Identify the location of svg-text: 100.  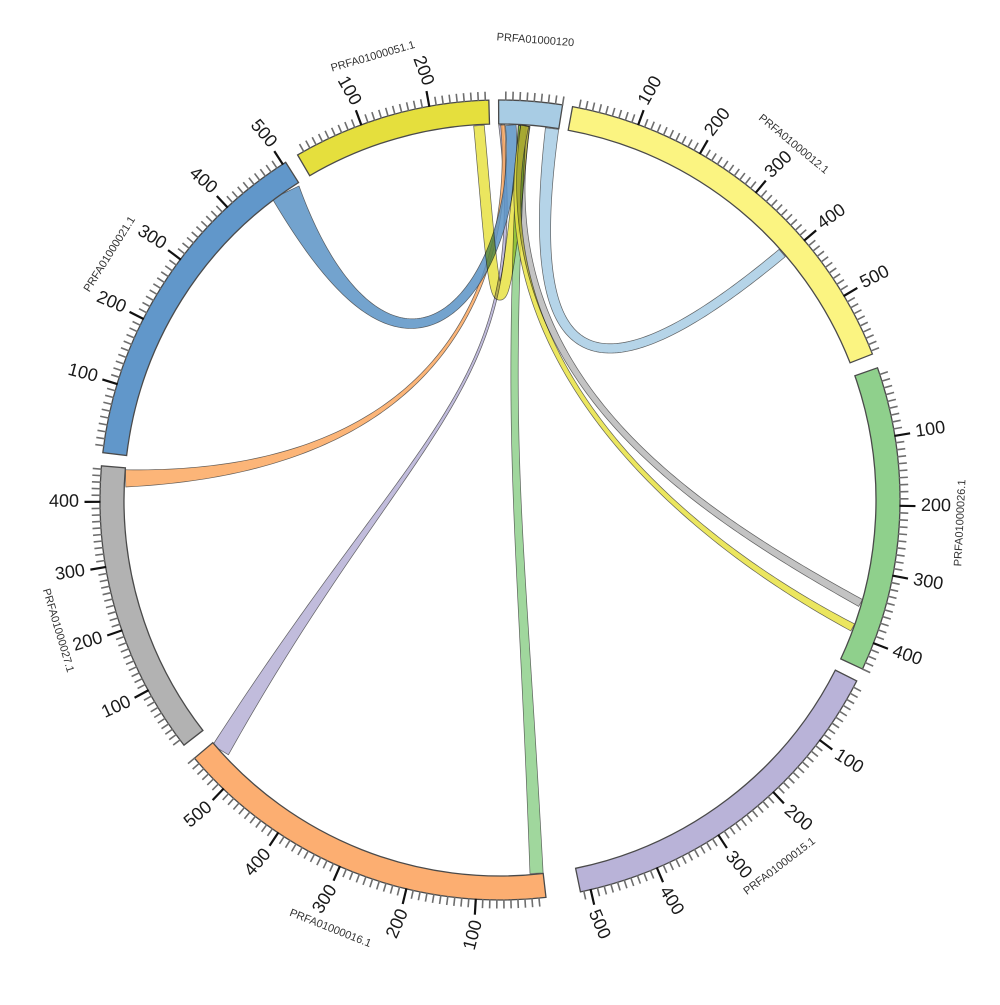
(930, 429).